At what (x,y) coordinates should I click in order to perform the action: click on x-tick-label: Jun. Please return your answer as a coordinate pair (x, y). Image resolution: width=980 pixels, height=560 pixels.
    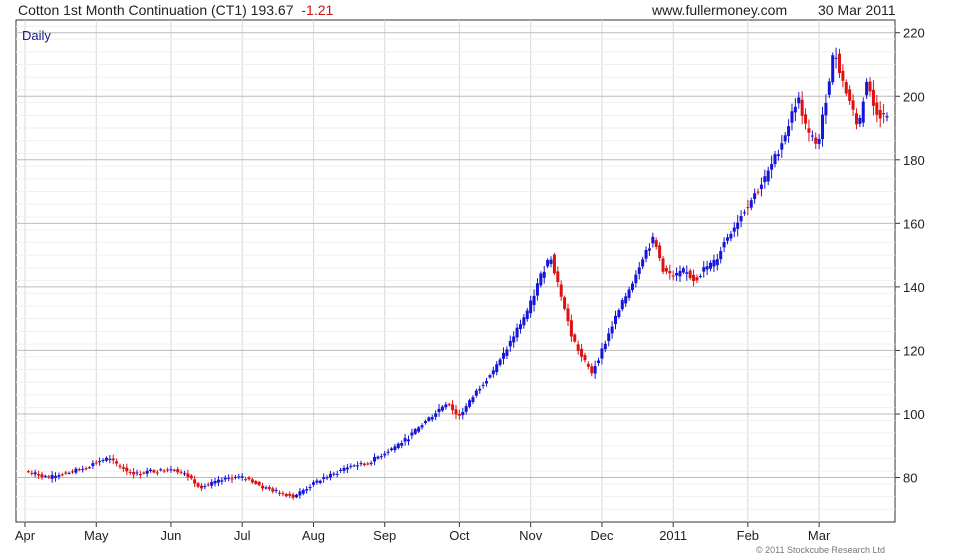
    Looking at the image, I should click on (170, 535).